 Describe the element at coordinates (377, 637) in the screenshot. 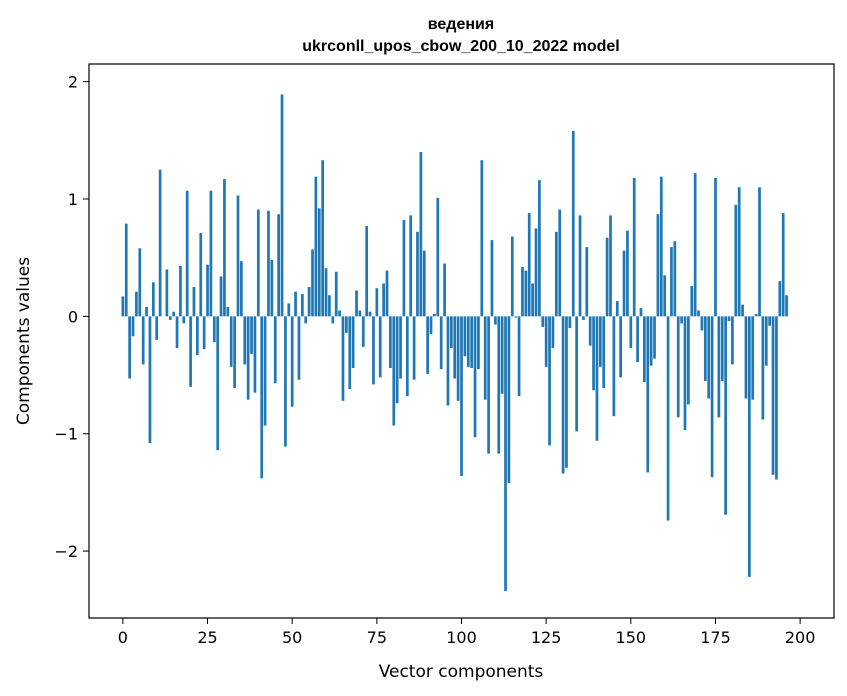

I see `x-tick-label: 75` at that location.